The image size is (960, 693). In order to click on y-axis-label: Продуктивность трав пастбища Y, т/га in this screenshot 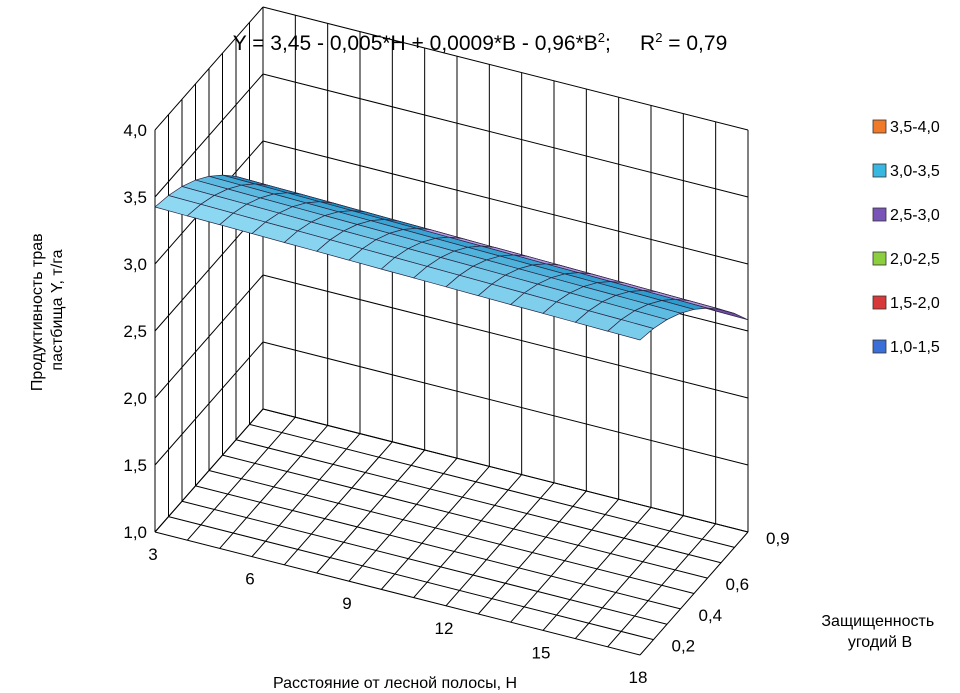, I will do `click(47, 310)`.